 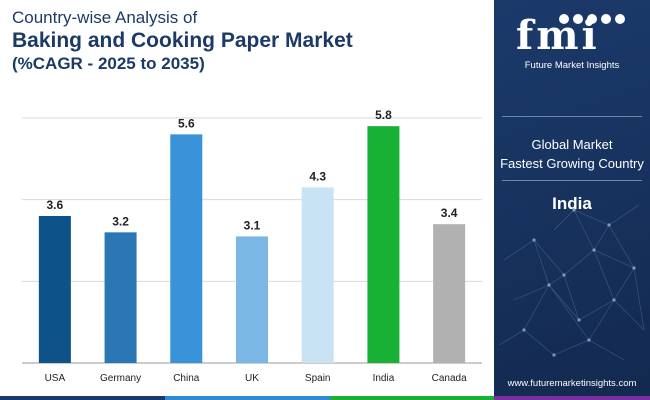 I want to click on network-decoration, so click(x=571, y=282).